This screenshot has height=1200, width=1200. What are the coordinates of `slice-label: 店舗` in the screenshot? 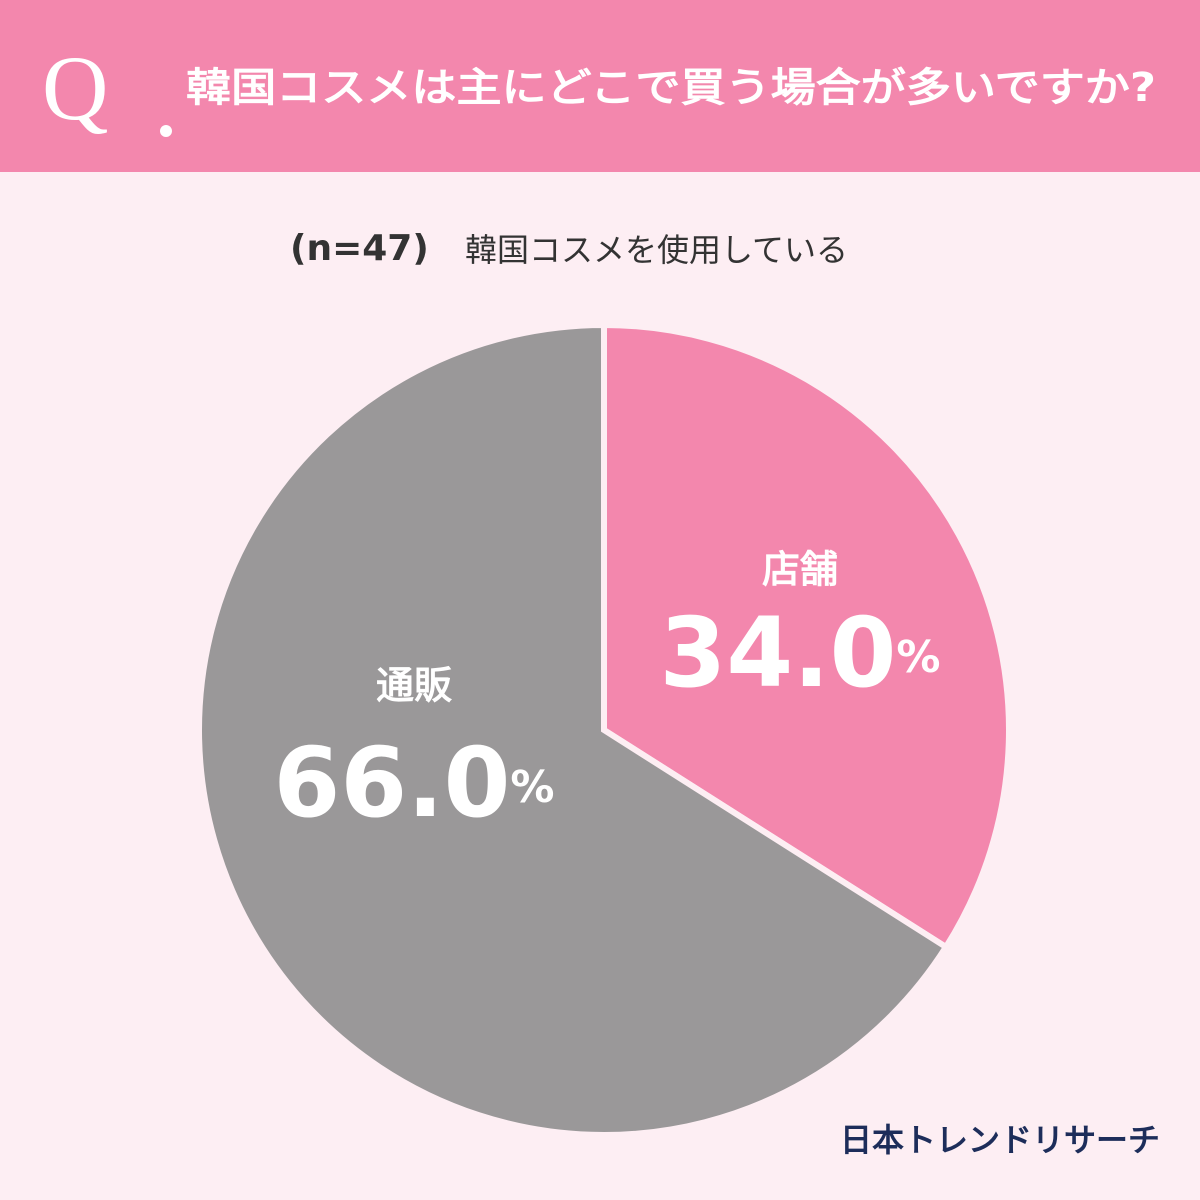 It's located at (800, 570).